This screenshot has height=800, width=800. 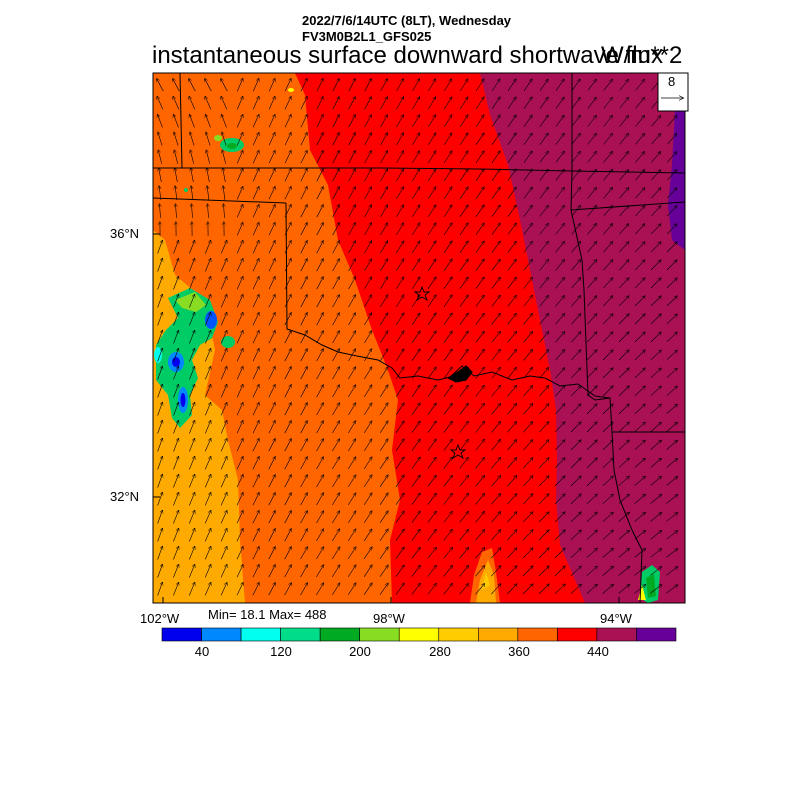 I want to click on colorbar-swatch, so click(x=458, y=634).